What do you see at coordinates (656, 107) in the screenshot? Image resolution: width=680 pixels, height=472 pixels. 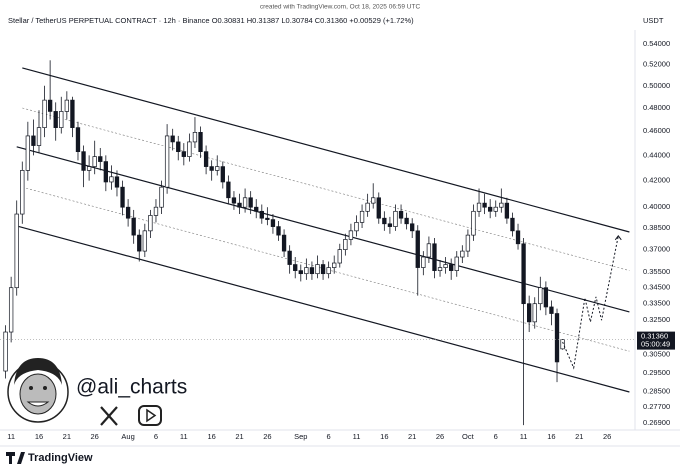 I see `y-tick-label: 0.48000` at bounding box center [656, 107].